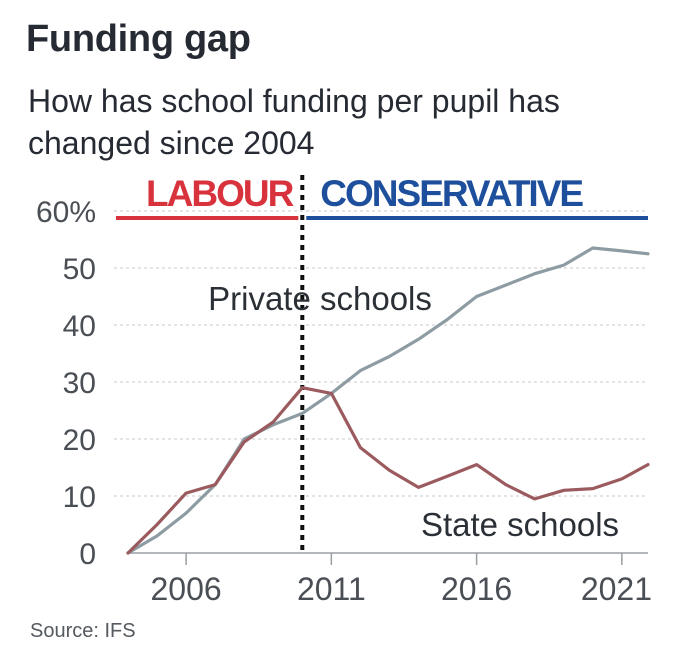  What do you see at coordinates (79, 269) in the screenshot?
I see `y-tick-label: 50` at bounding box center [79, 269].